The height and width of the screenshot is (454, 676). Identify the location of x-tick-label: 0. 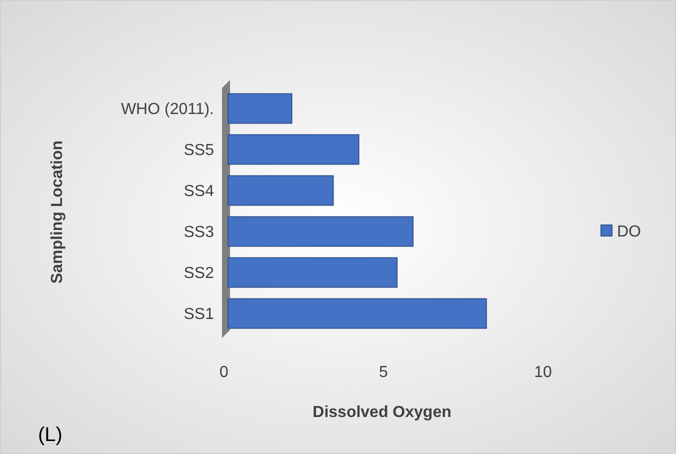
(224, 372).